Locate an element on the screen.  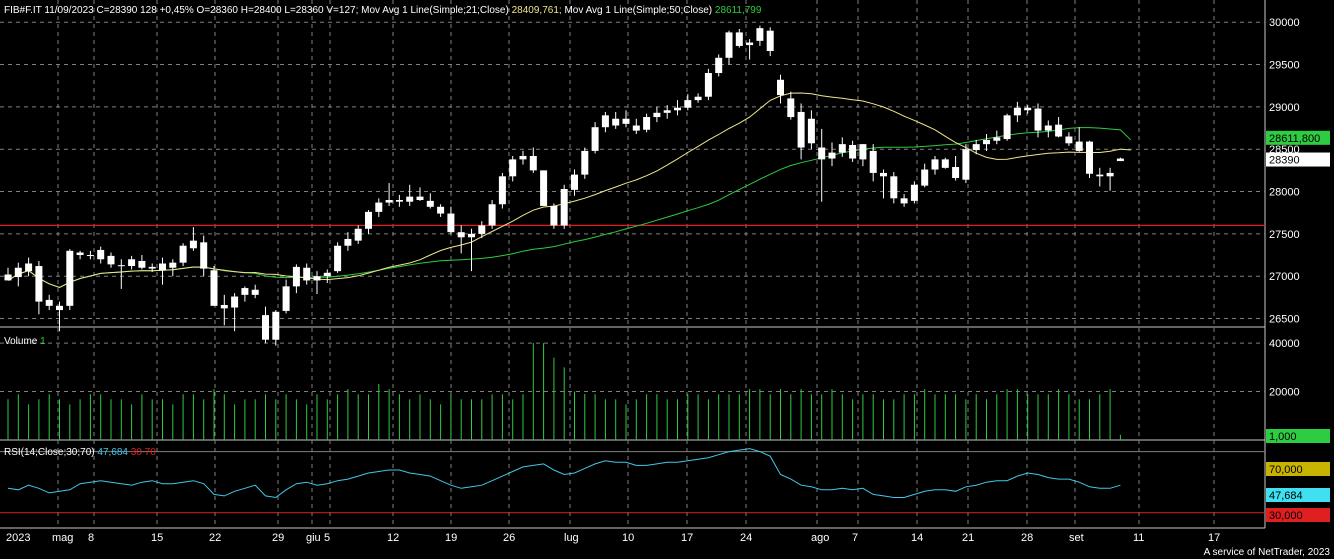
time-tick-label: 19 is located at coordinates (451, 538).